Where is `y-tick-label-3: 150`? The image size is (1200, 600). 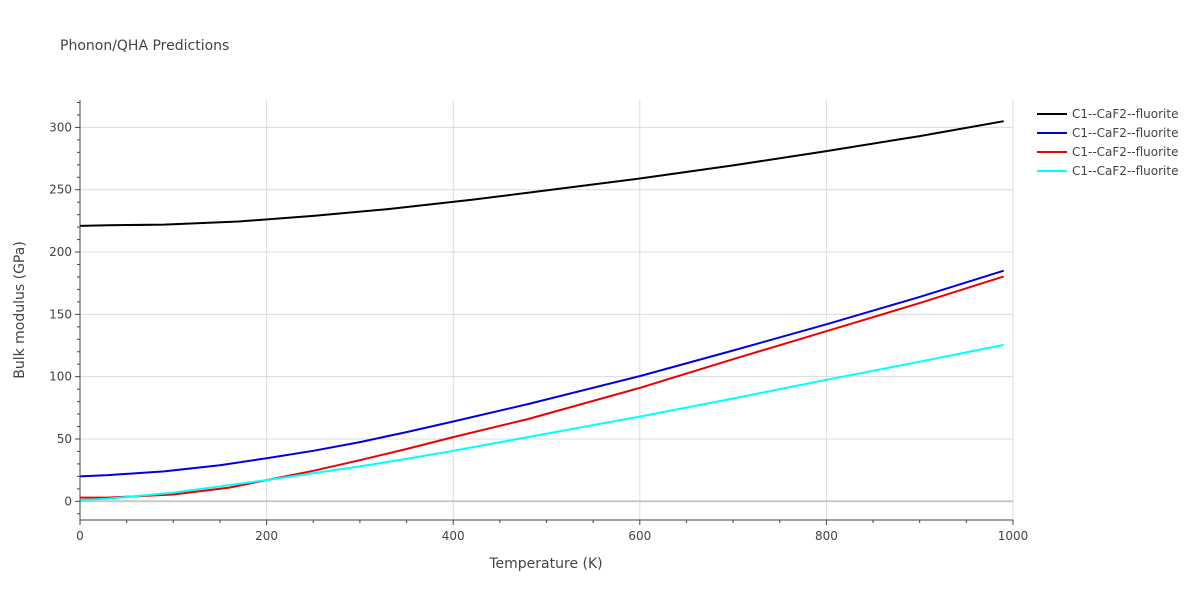
y-tick-label-3: 150 is located at coordinates (60, 314).